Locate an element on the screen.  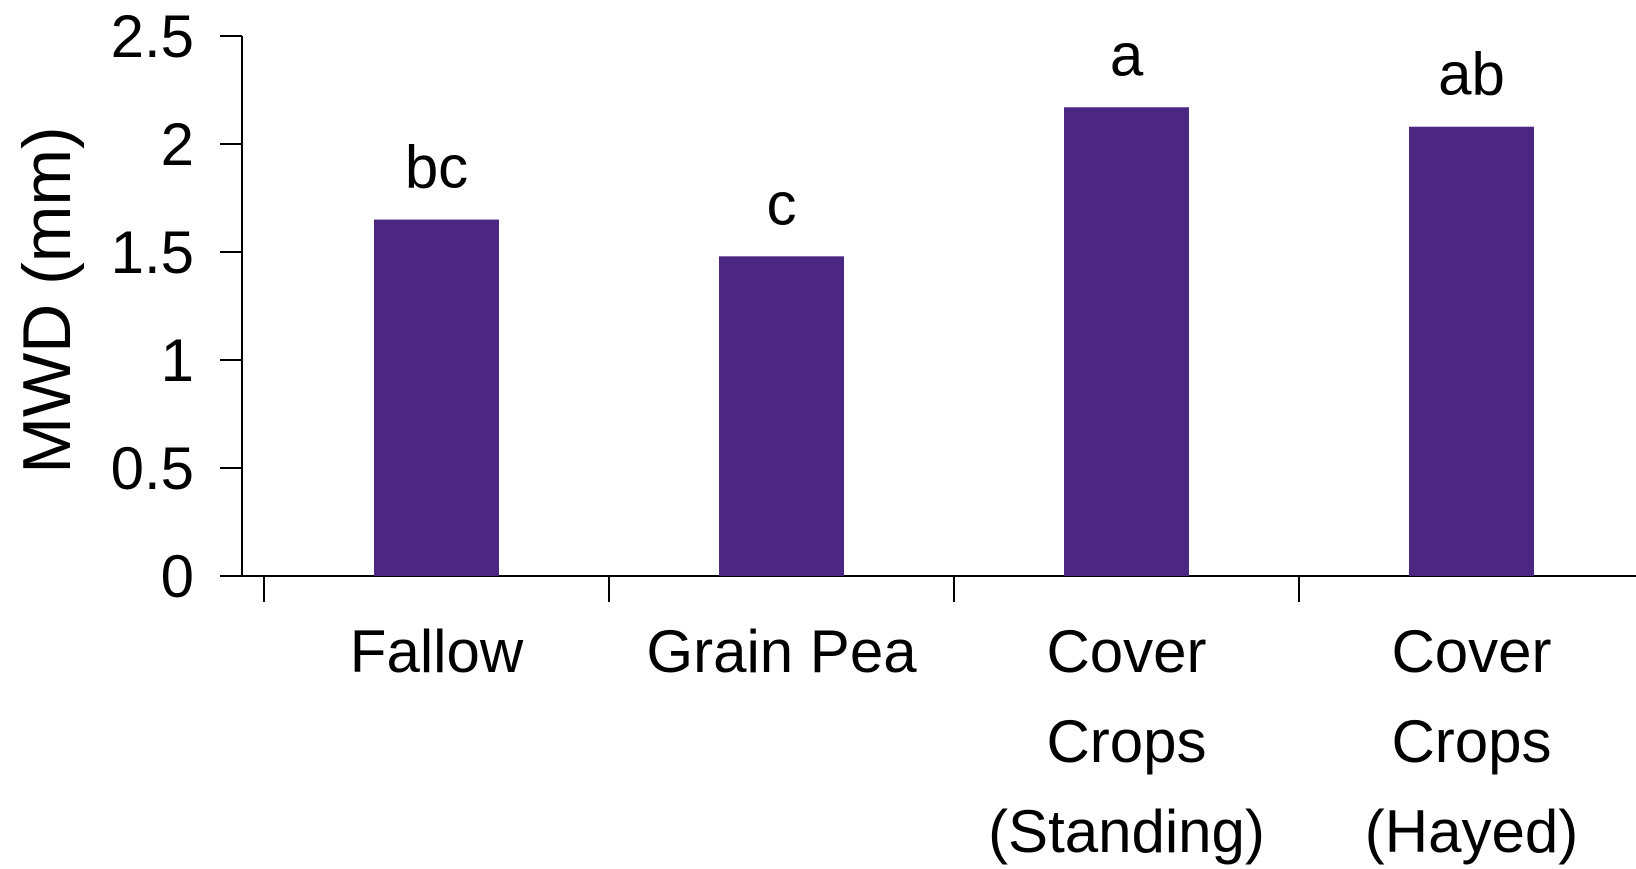
significance-label: c is located at coordinates (782, 203).